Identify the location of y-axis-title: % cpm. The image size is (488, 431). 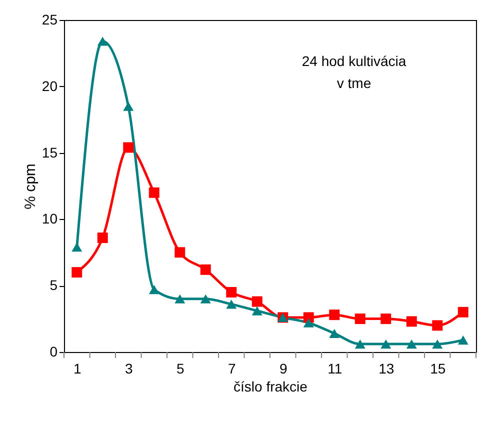
(30, 187).